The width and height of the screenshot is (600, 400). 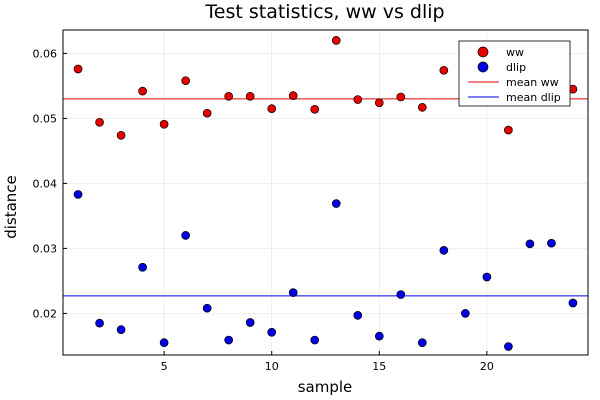 I want to click on x-tick-label: 10, so click(x=272, y=366).